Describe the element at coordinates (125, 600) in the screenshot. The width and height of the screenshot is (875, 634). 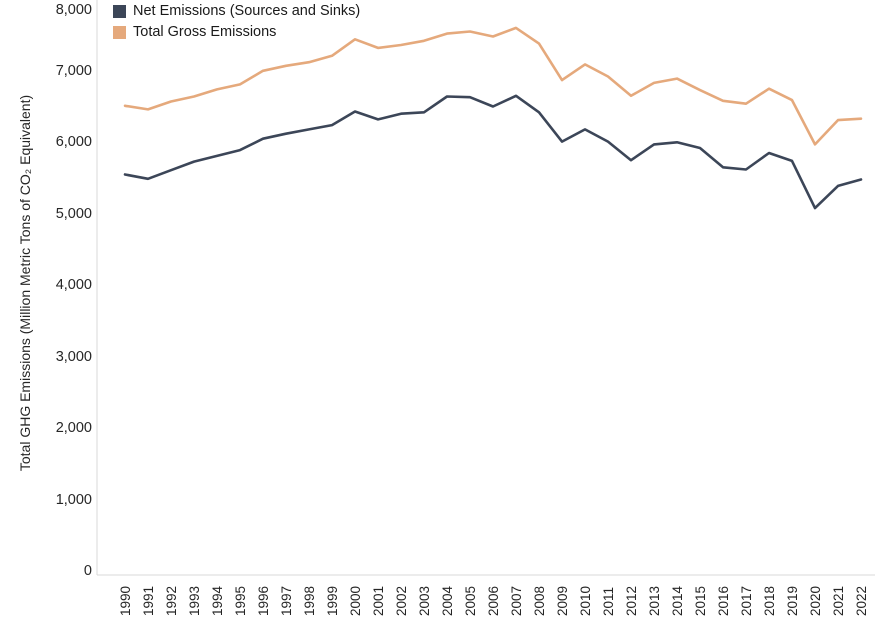
I see `x-tick-label-1990: 1990` at that location.